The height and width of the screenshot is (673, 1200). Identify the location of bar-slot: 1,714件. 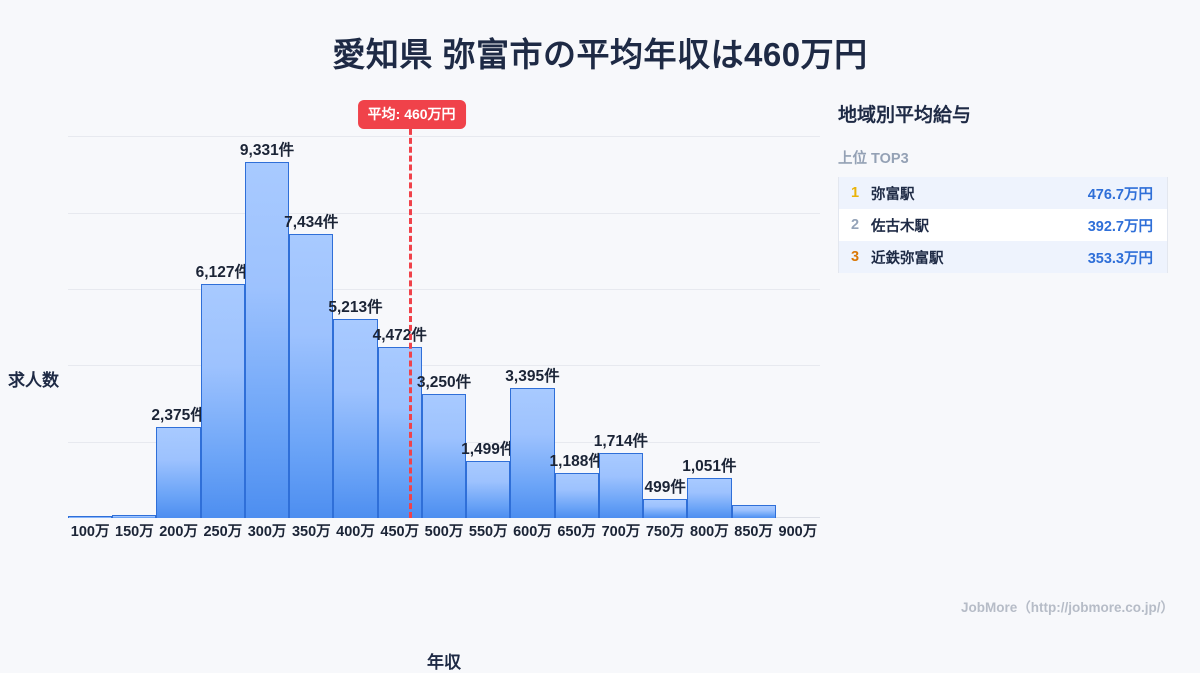
(621, 308).